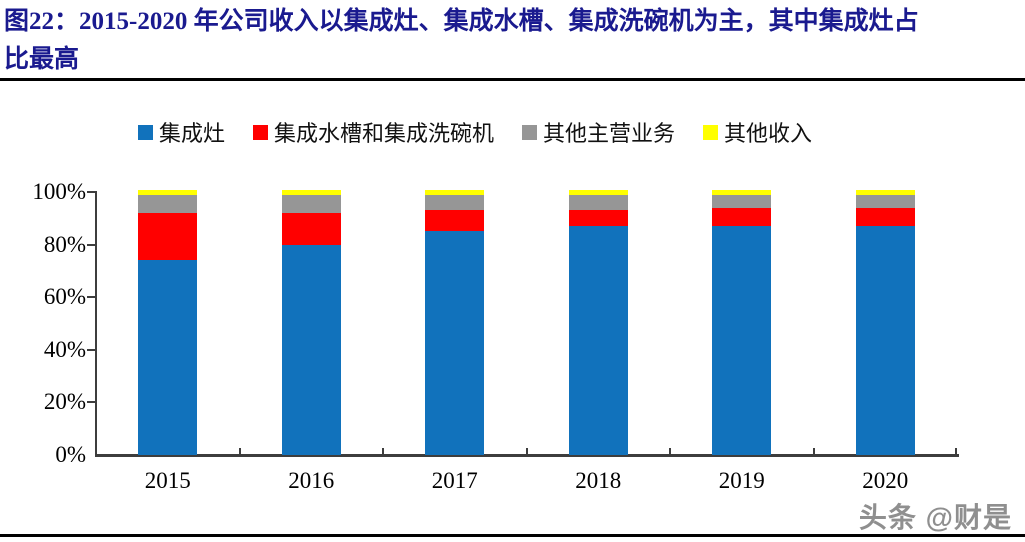  Describe the element at coordinates (885, 480) in the screenshot. I see `x-axis-category-label: 2020` at that location.